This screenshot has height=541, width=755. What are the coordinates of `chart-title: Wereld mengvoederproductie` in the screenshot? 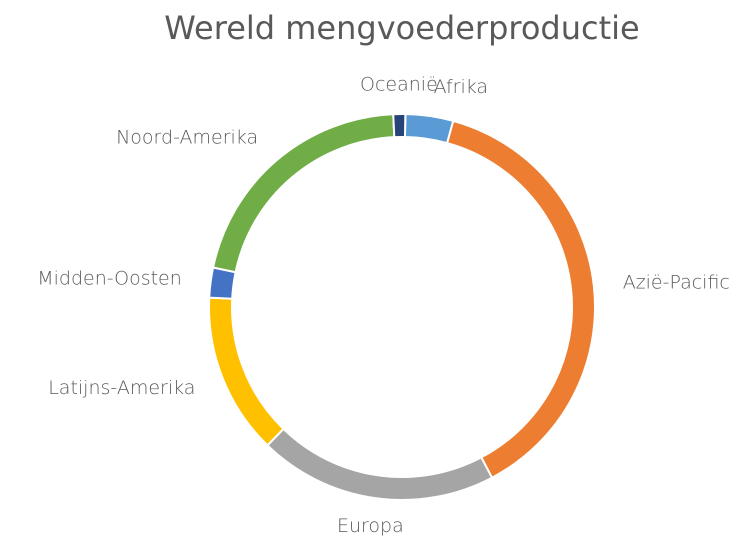 It's located at (401, 28).